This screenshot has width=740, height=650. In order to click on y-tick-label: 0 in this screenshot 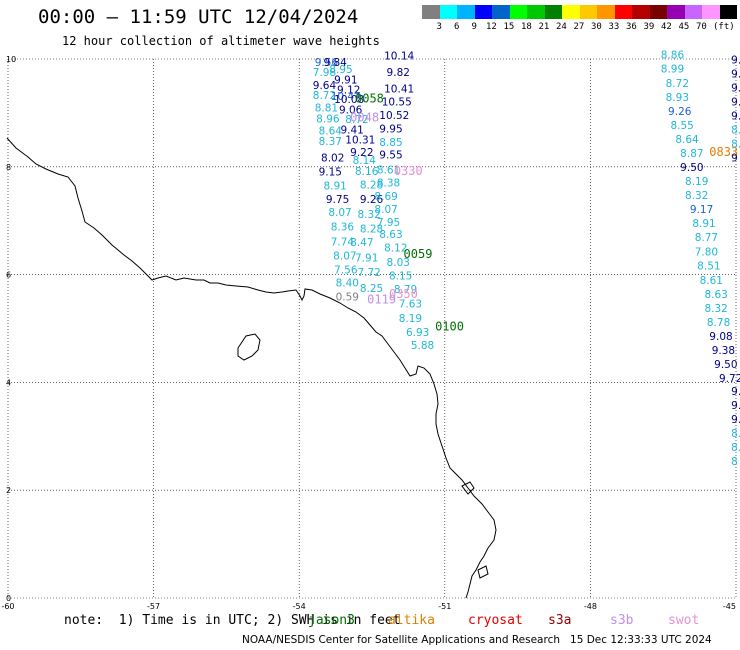, I will do `click(8, 598)`.